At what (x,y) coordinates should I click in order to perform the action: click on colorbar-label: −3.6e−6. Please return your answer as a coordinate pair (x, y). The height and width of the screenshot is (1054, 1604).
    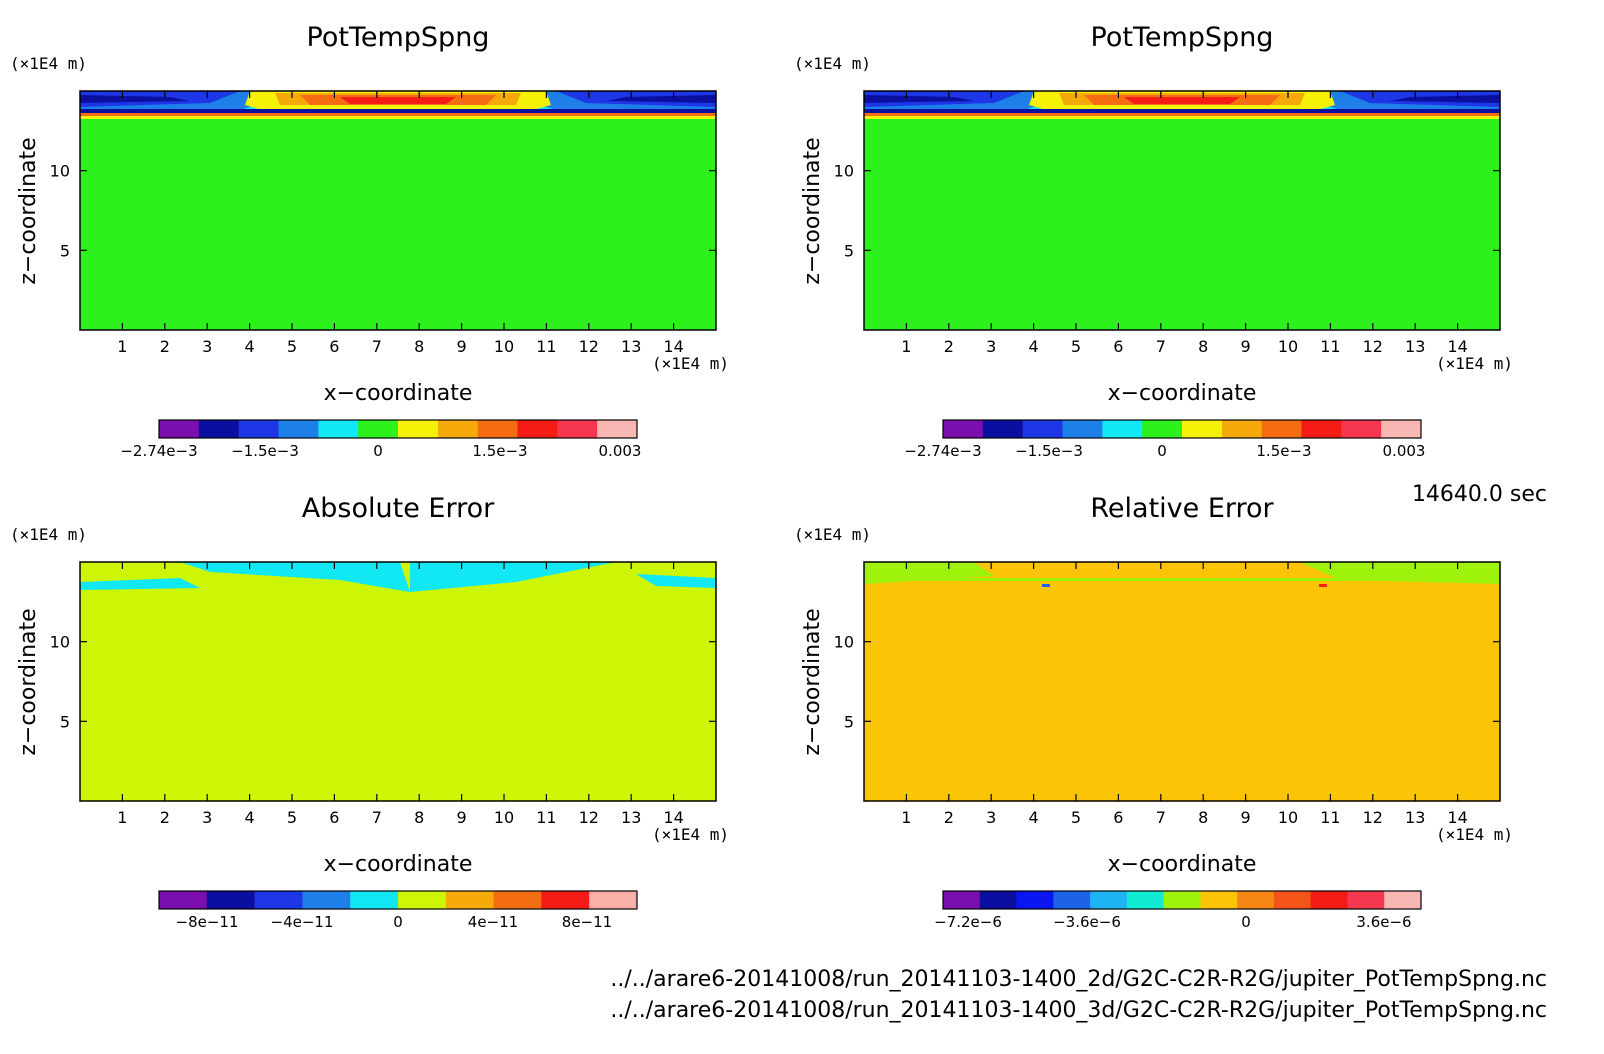
    Looking at the image, I should click on (1087, 922).